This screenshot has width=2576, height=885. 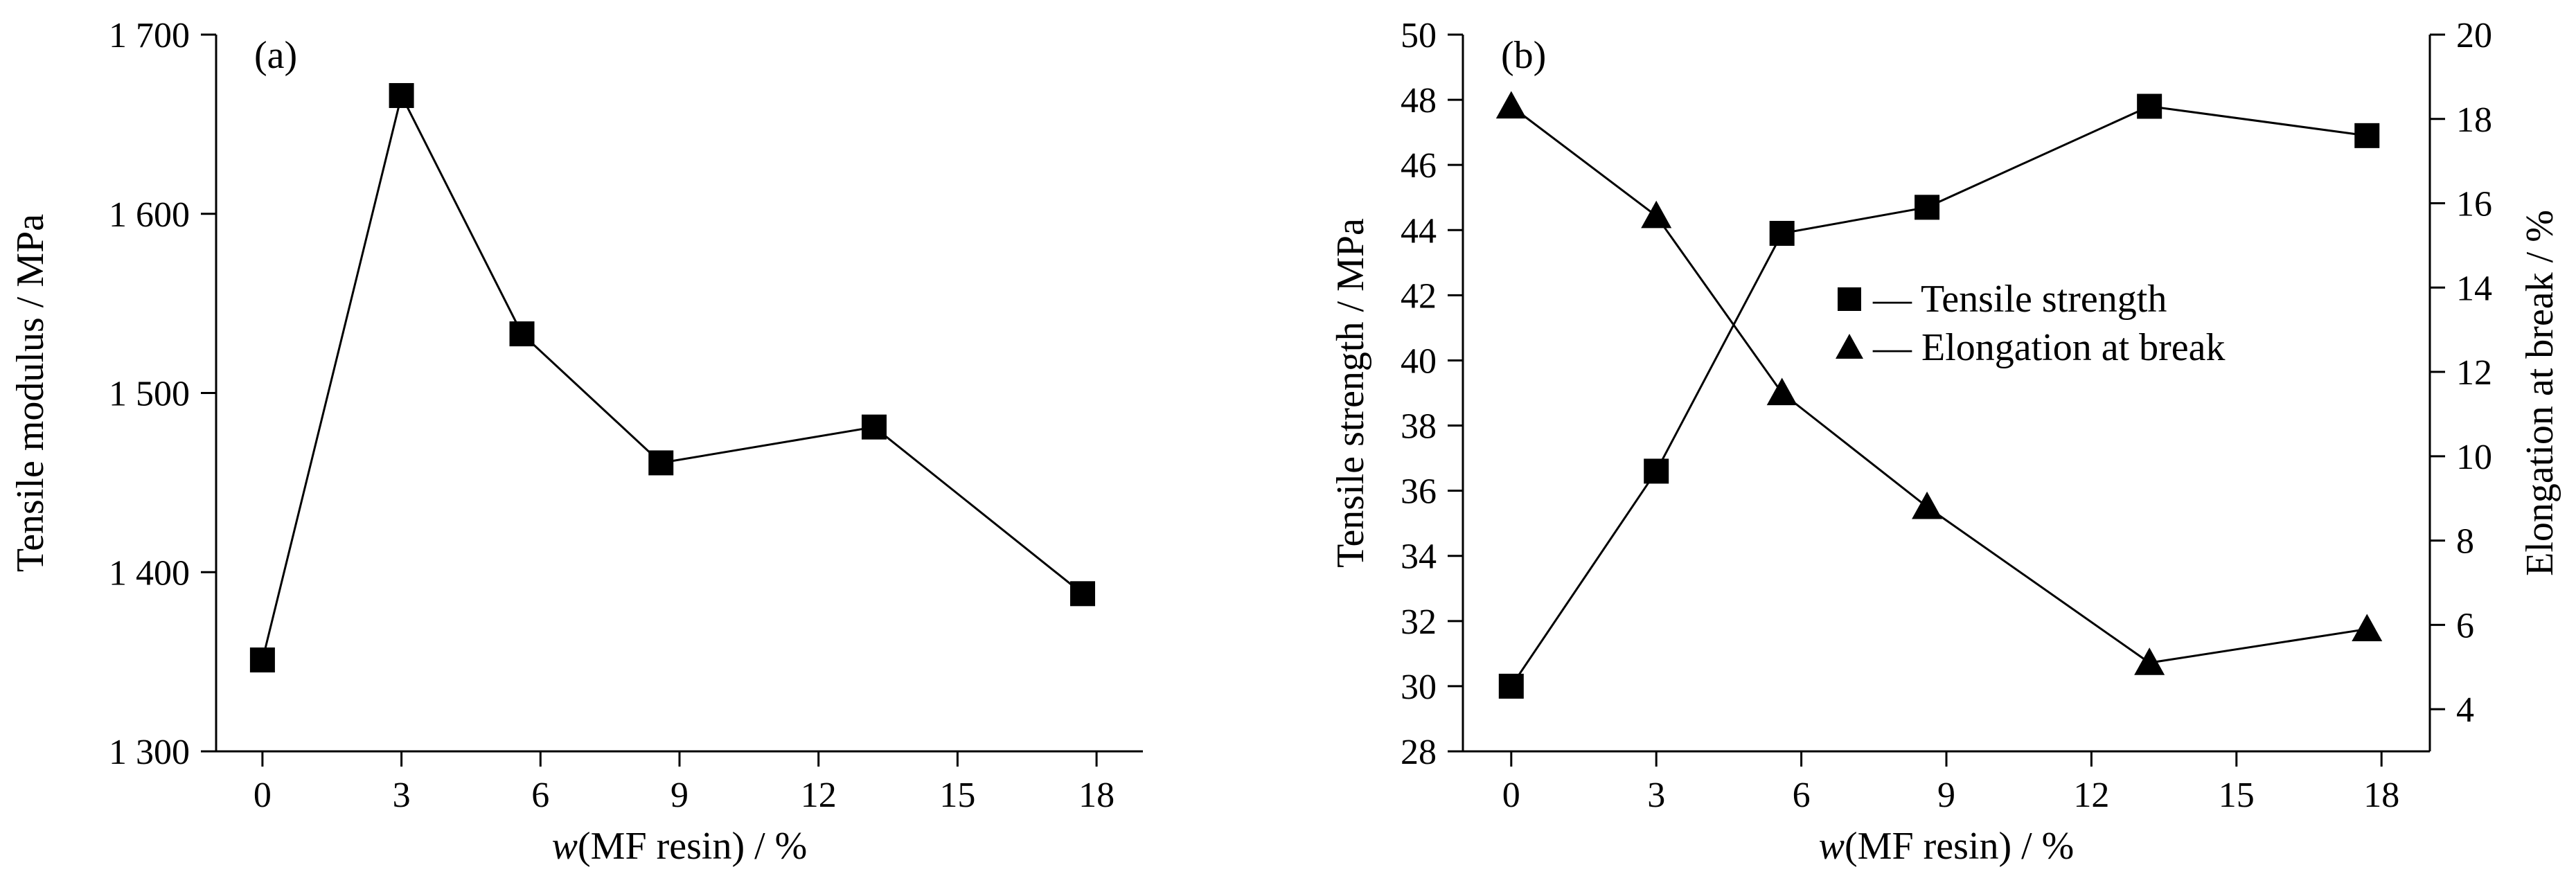 What do you see at coordinates (1419, 622) in the screenshot?
I see `y-tick-label: 32` at bounding box center [1419, 622].